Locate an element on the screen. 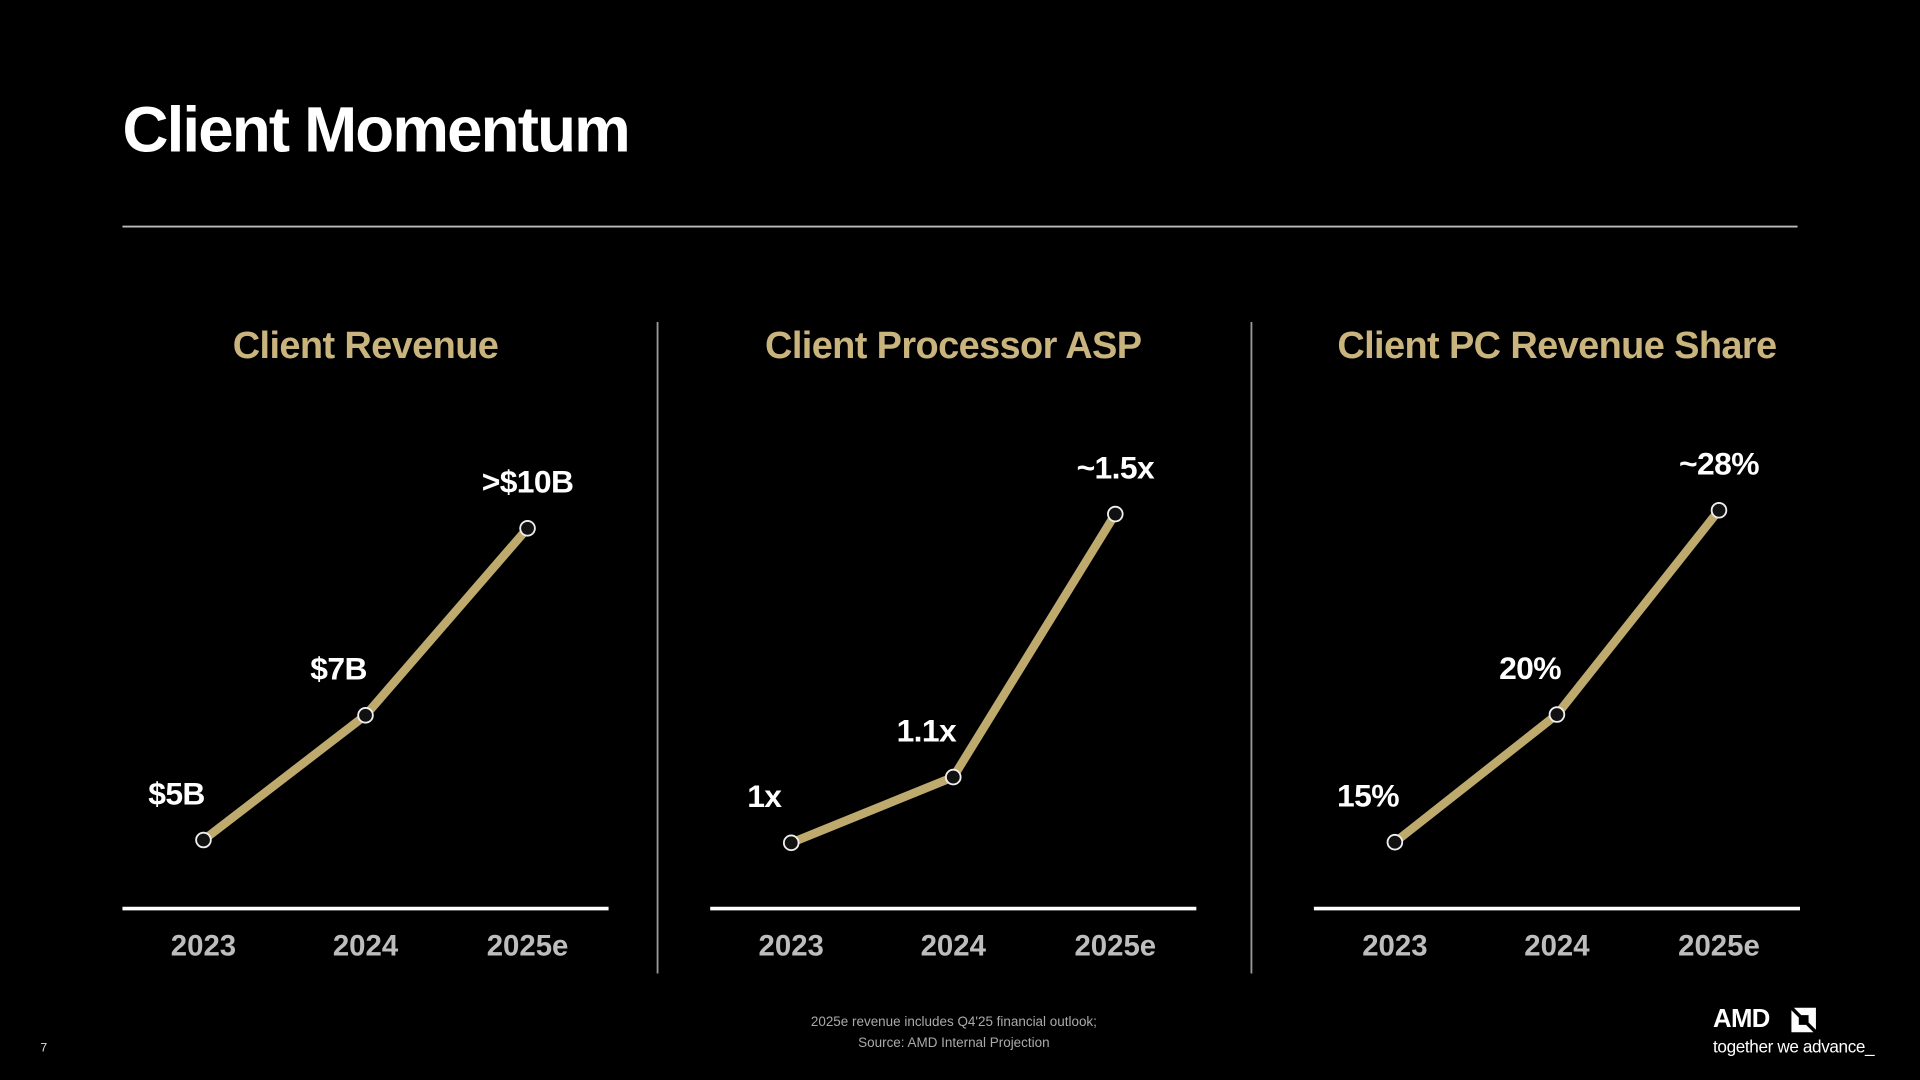 The image size is (1920, 1080). brand-logo: AMD is located at coordinates (1741, 1019).